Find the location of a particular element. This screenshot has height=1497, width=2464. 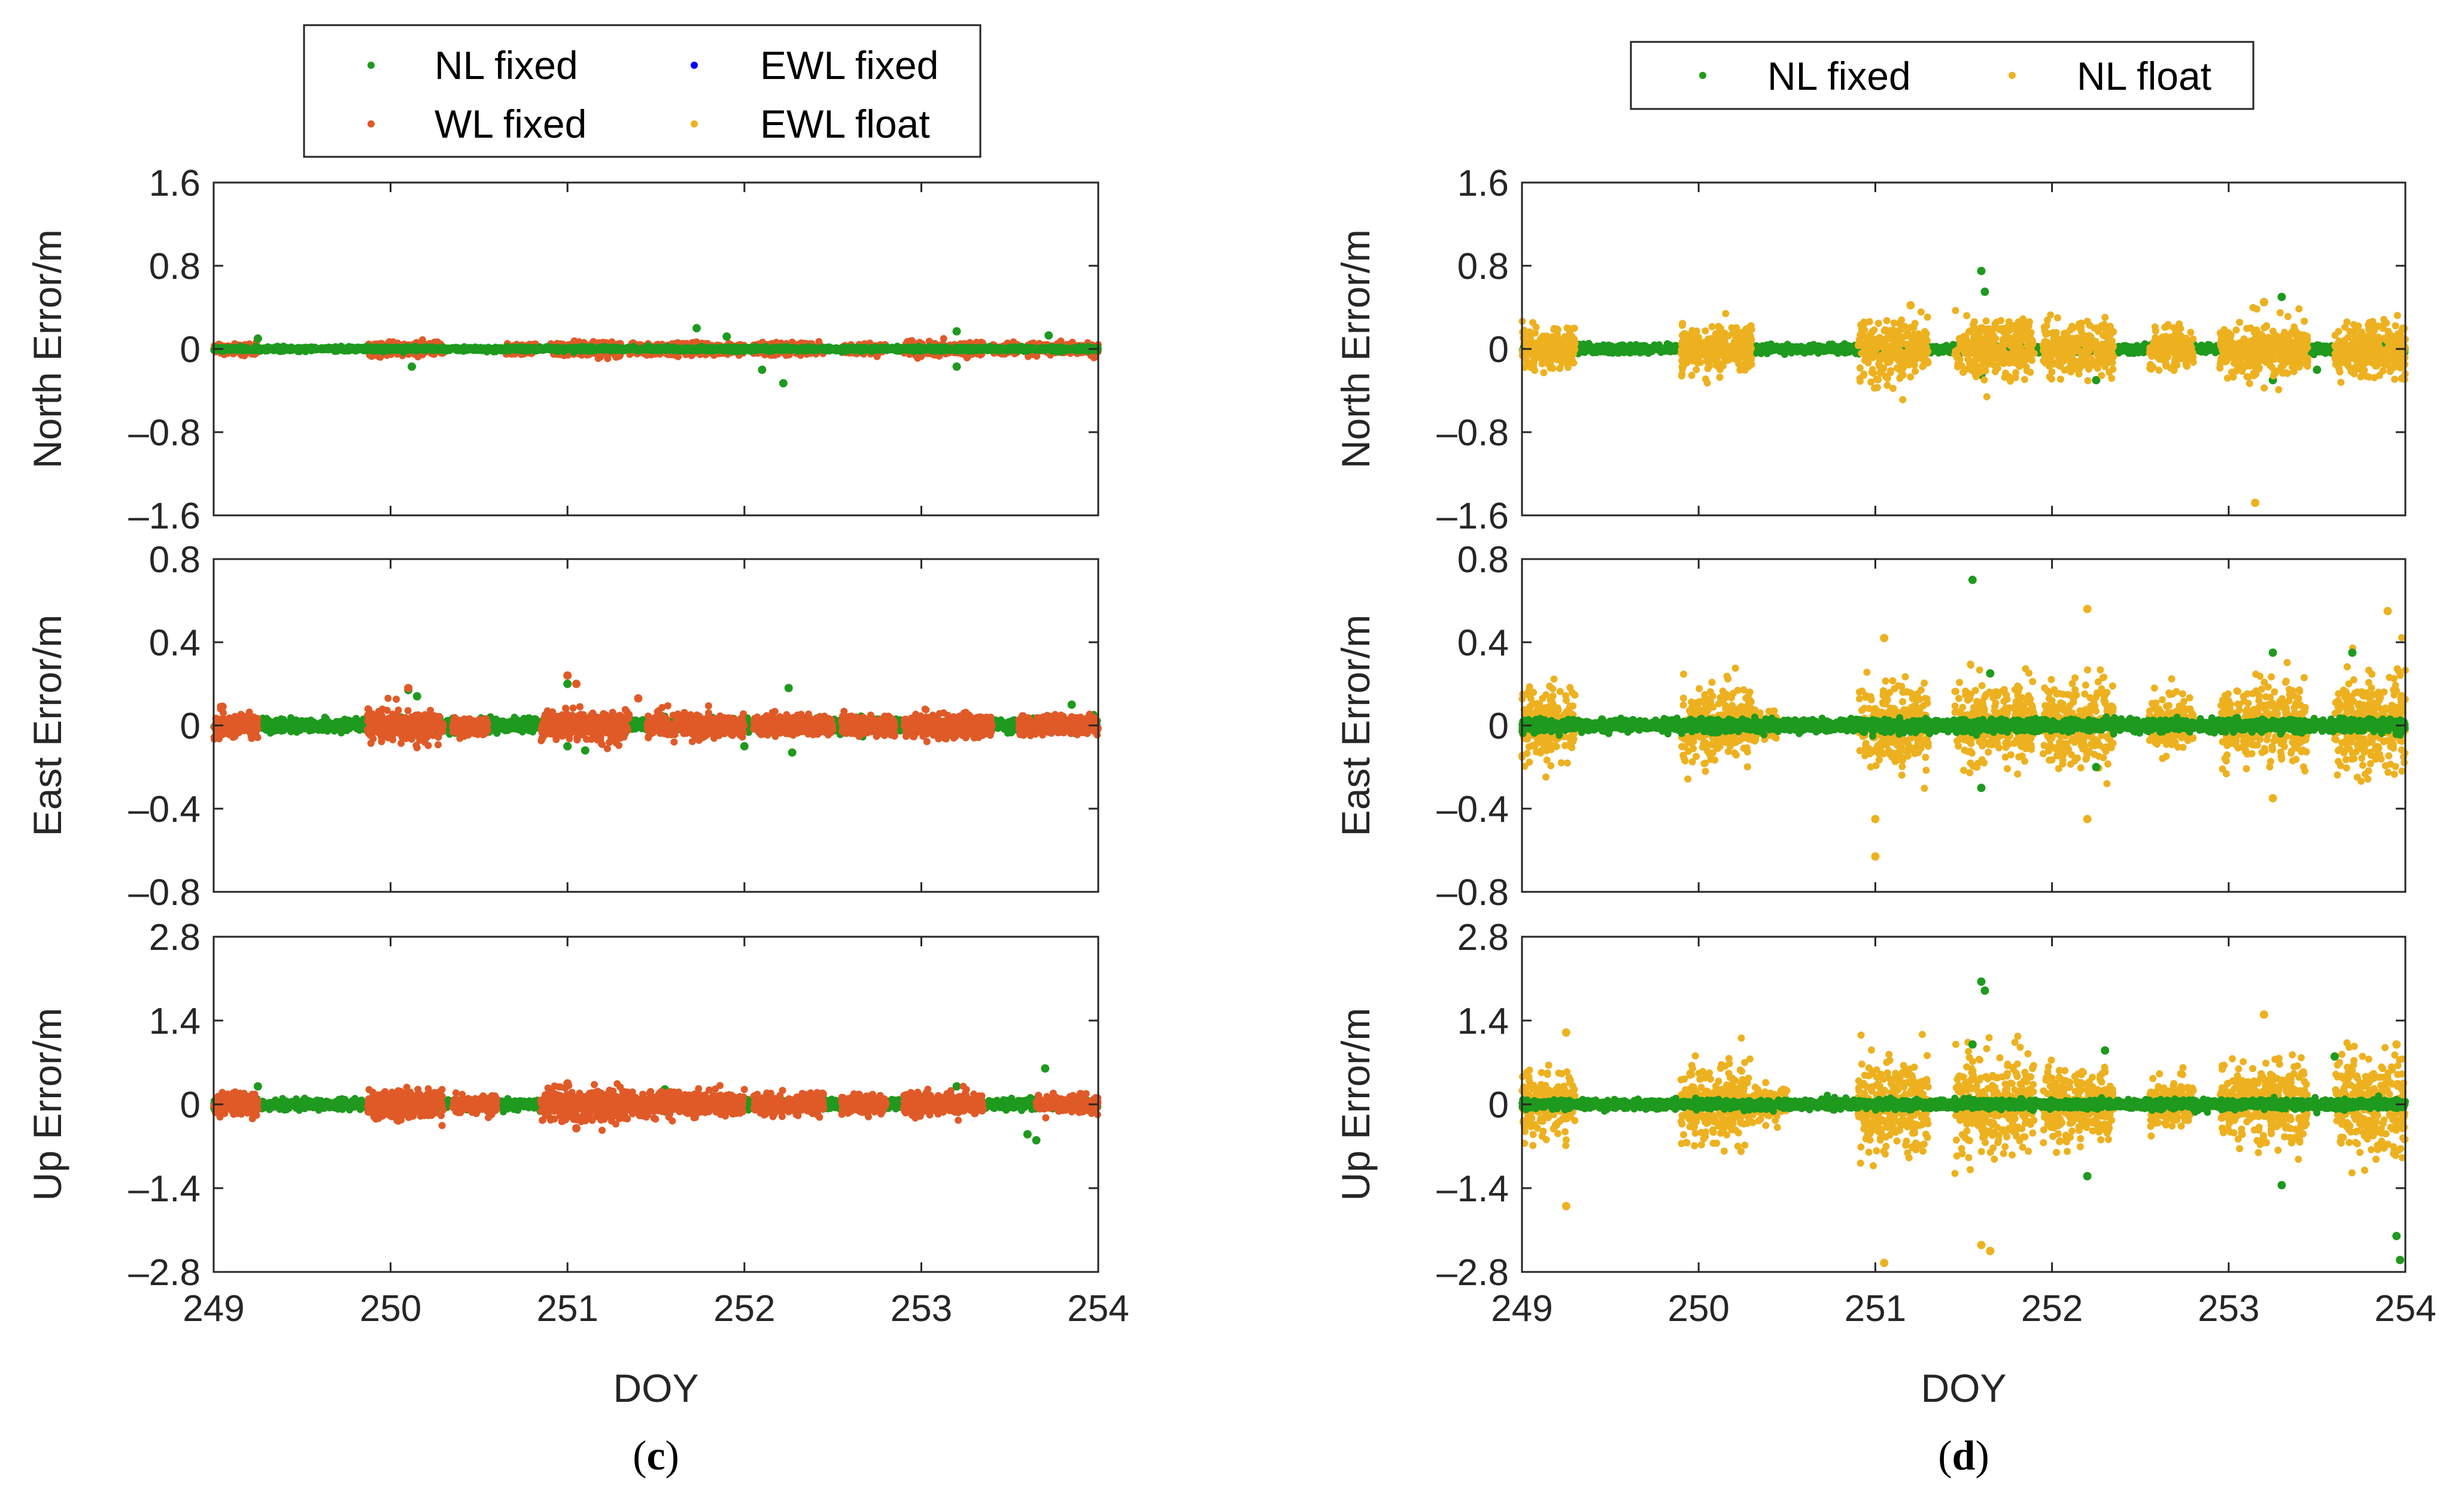

chart-c-legend-label-3: EWL float is located at coordinates (845, 124).